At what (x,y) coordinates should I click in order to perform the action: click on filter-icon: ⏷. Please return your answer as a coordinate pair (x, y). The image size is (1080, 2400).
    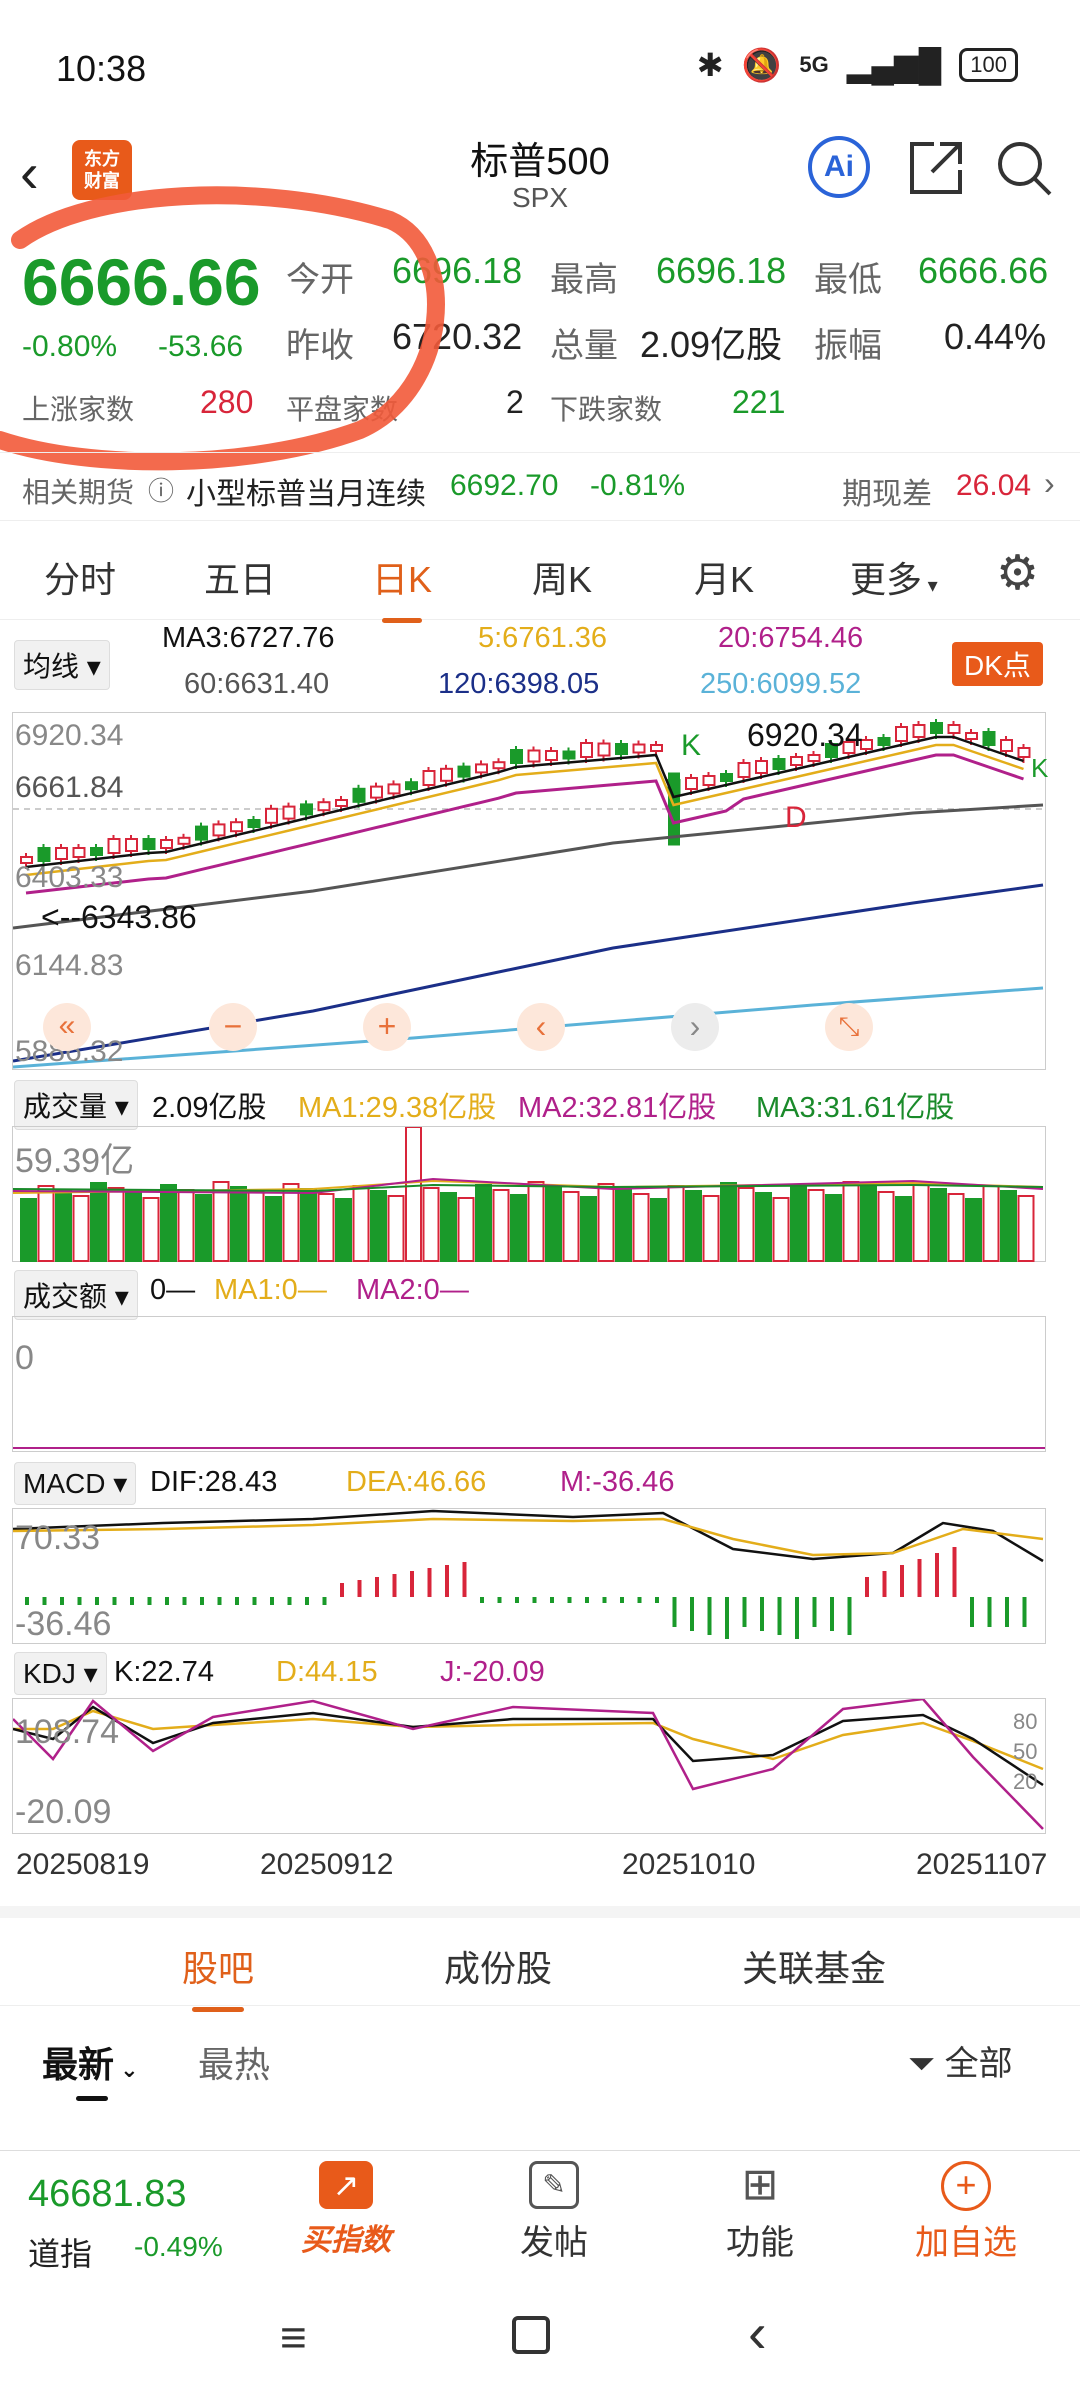
    Looking at the image, I should click on (922, 2064).